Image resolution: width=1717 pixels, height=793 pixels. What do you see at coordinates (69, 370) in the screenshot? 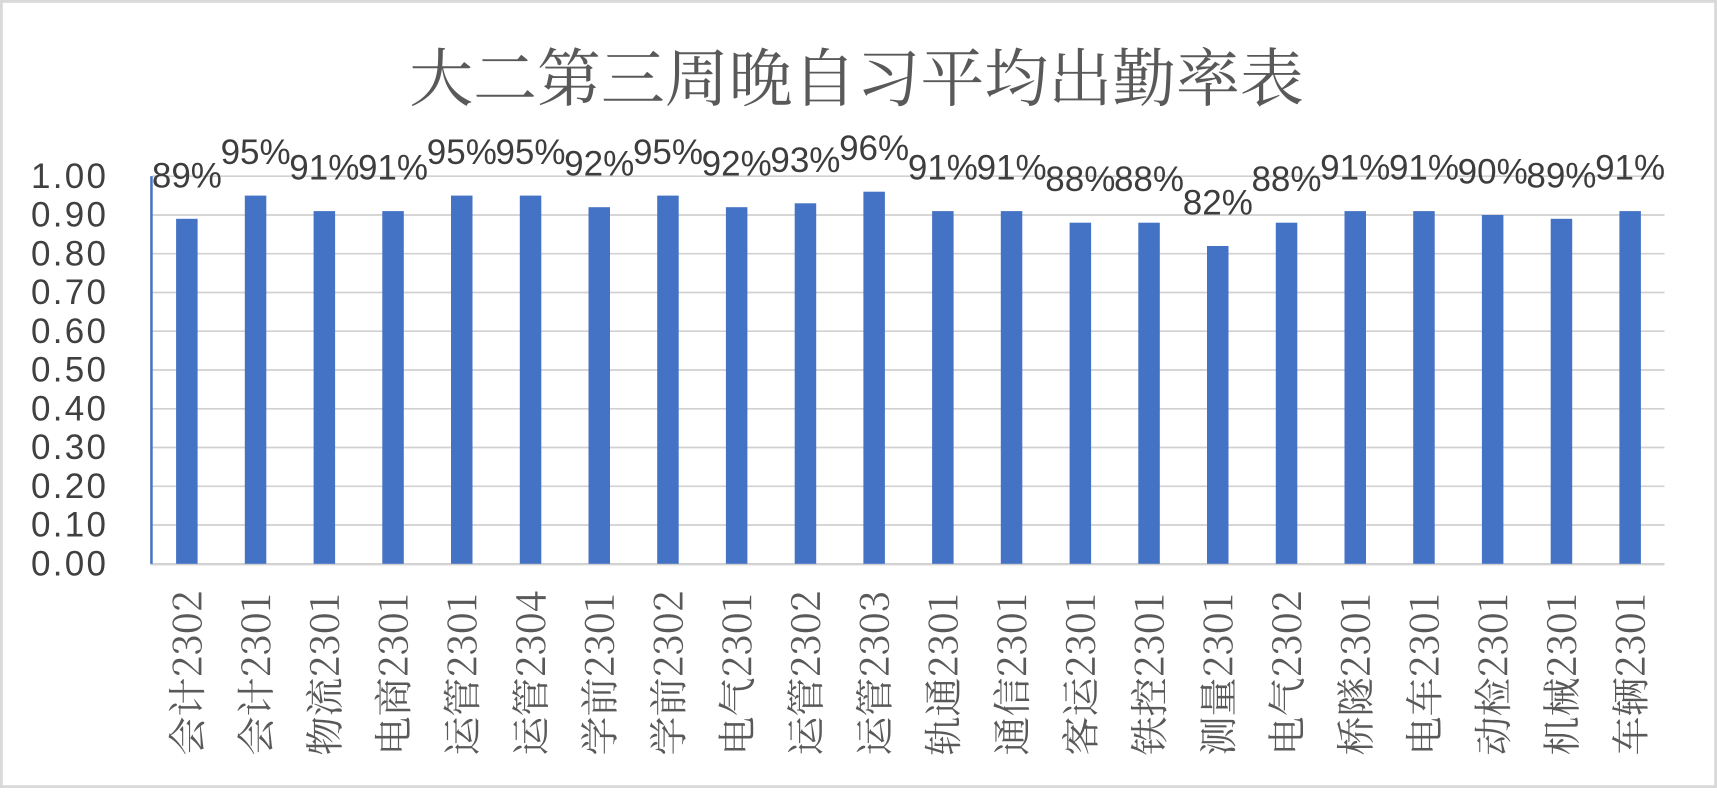
I see `svg-text: 0.50` at bounding box center [69, 370].